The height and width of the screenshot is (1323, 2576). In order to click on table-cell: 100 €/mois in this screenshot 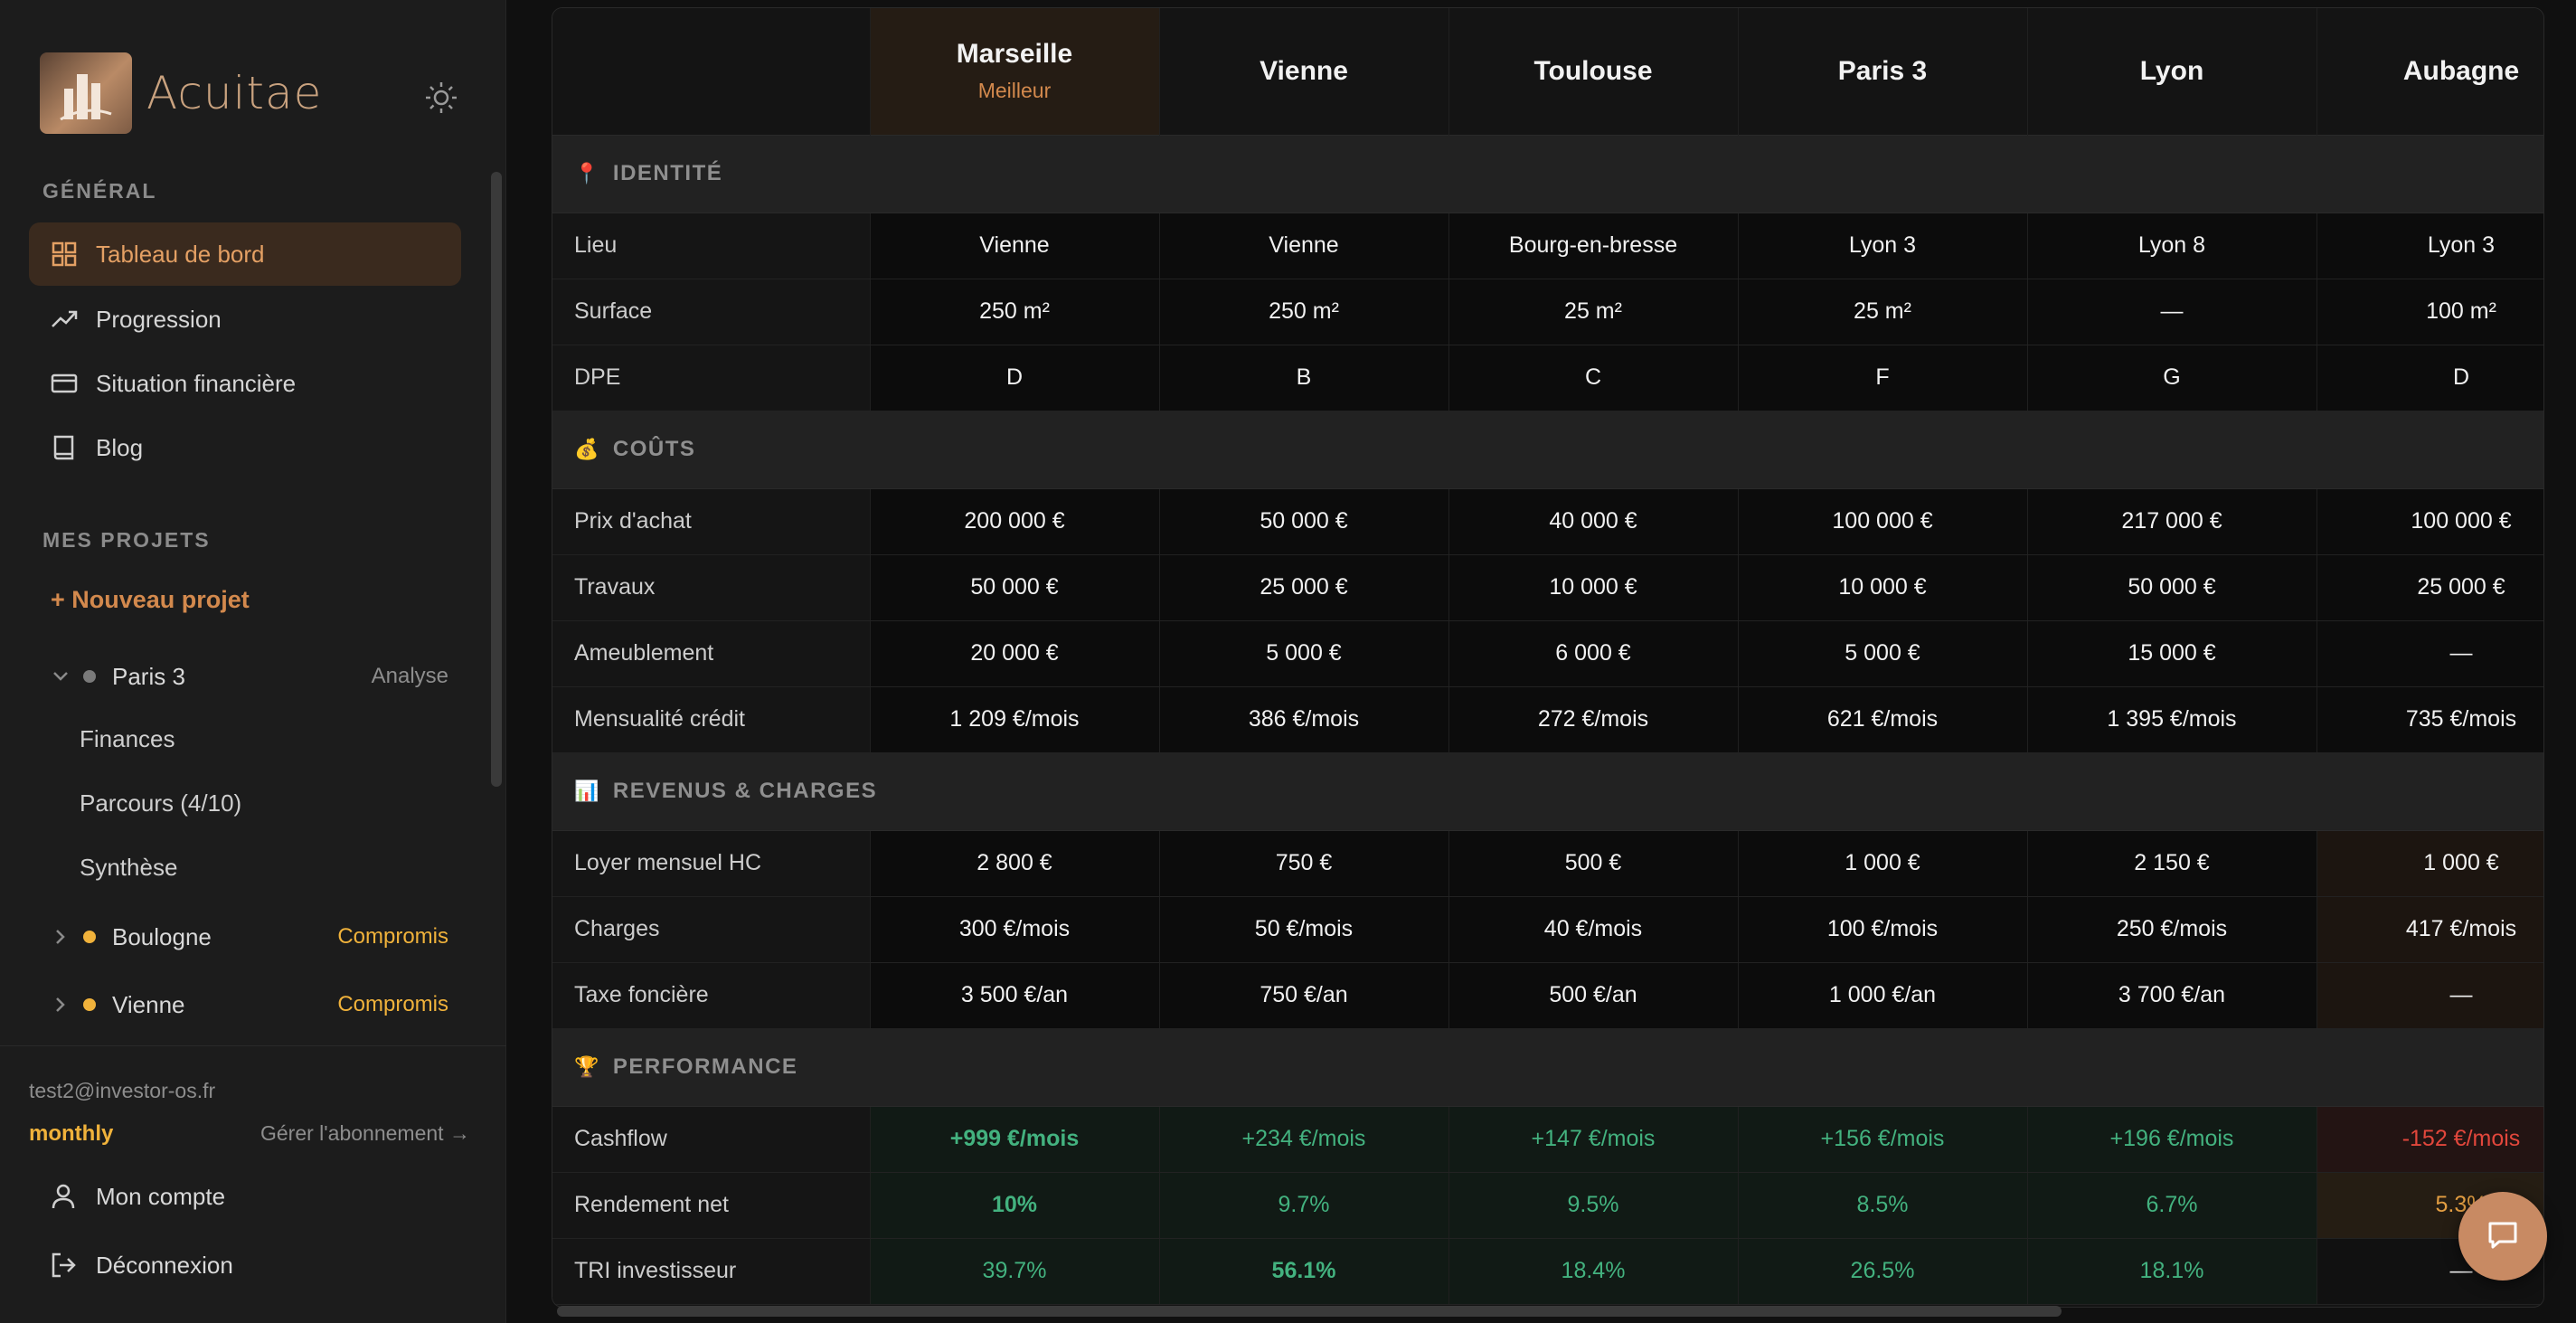, I will do `click(1883, 929)`.